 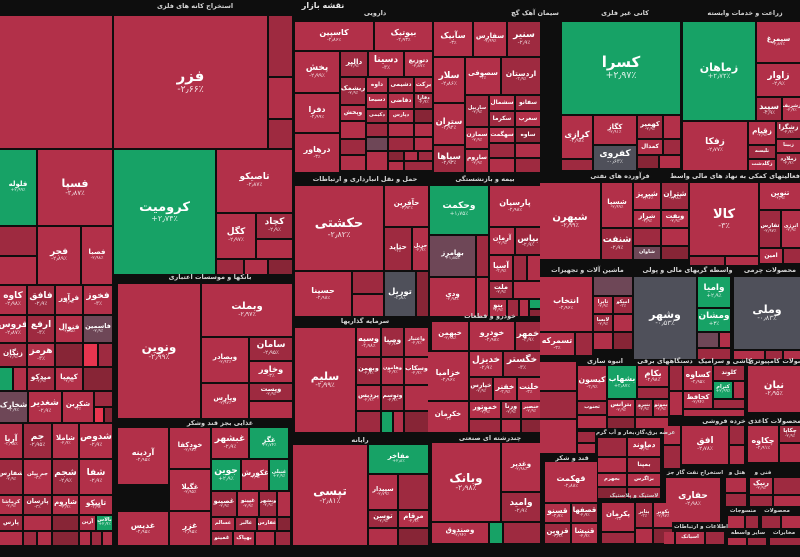 What do you see at coordinates (448, 376) in the screenshot?
I see `tile-خزامیا: خزامیا -۲٫۹۶٪` at bounding box center [448, 376].